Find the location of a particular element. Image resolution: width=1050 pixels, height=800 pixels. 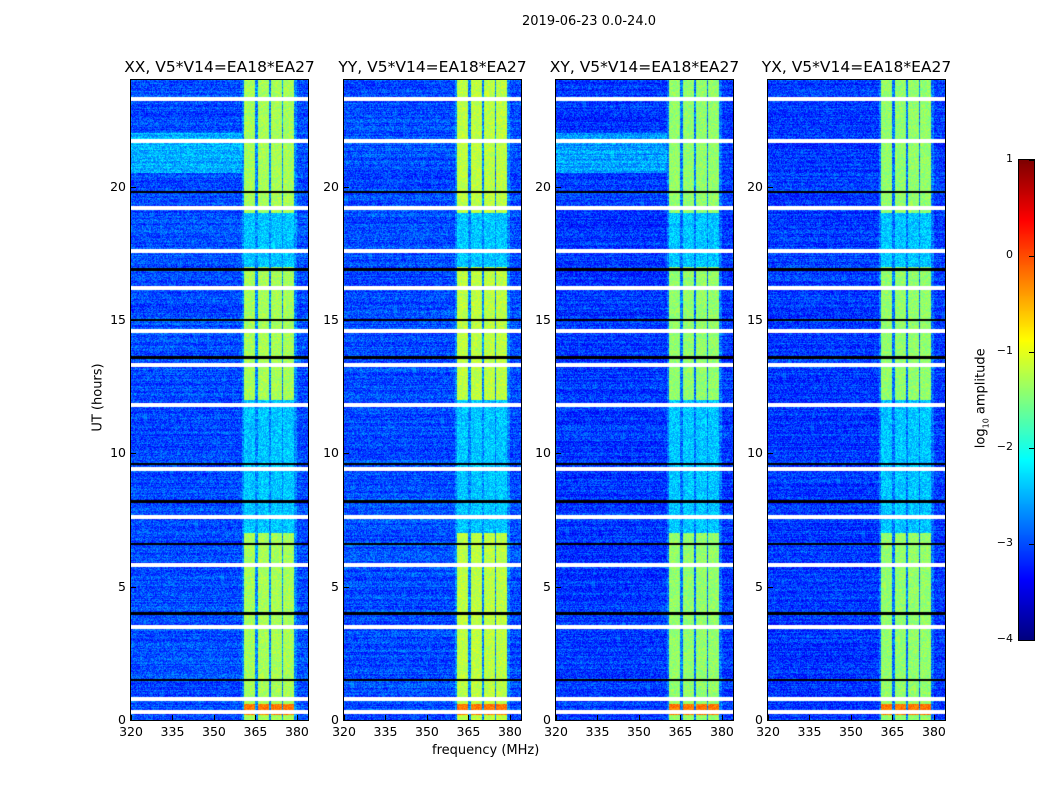

colorbar-tick-label: 1 is located at coordinates (1009, 158).